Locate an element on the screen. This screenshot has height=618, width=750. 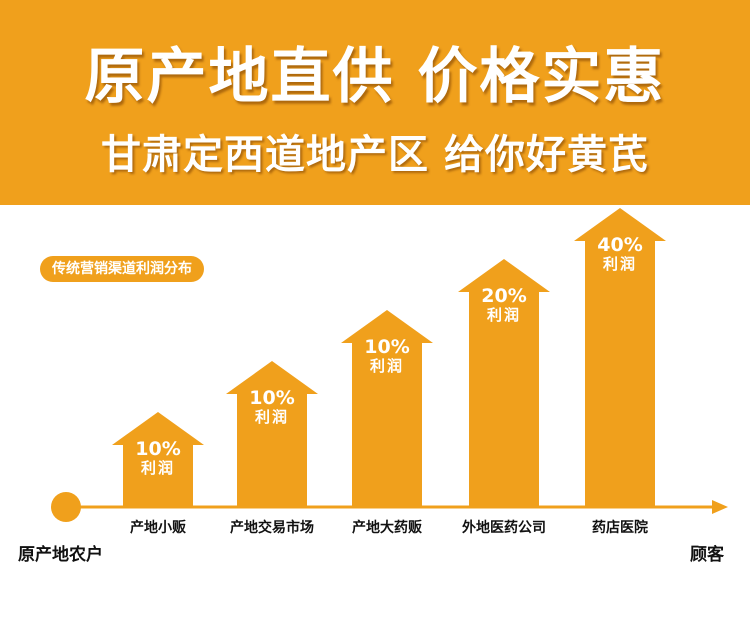
profit-text-1: 10% 利润 is located at coordinates (157, 457).